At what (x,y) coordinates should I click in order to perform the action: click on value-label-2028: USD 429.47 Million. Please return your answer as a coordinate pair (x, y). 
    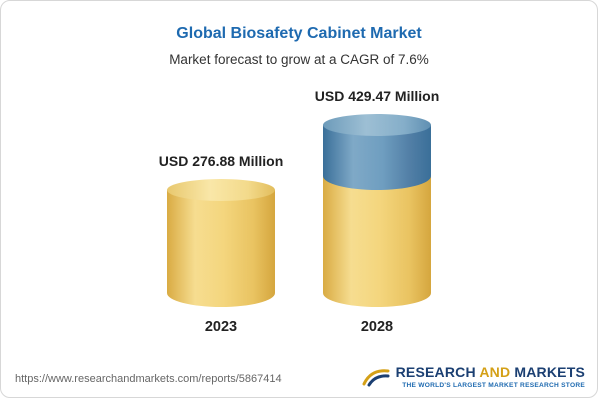
    Looking at the image, I should click on (377, 96).